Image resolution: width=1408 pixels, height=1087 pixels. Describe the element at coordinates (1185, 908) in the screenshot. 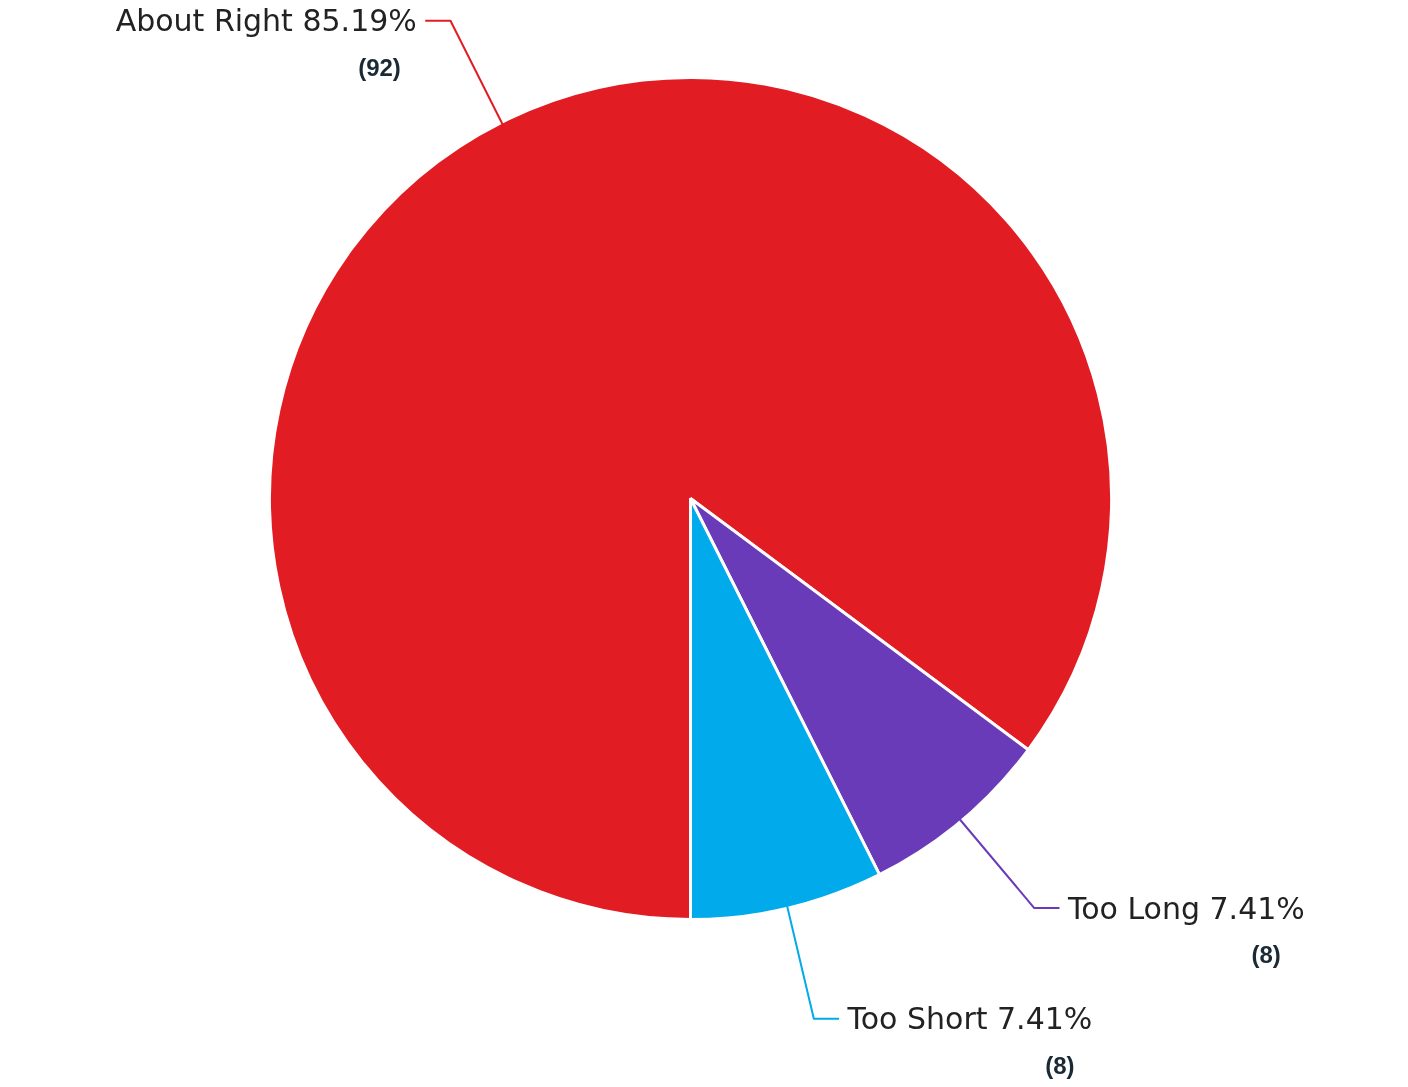

I see `slice-label: Too Long 7.41%` at that location.